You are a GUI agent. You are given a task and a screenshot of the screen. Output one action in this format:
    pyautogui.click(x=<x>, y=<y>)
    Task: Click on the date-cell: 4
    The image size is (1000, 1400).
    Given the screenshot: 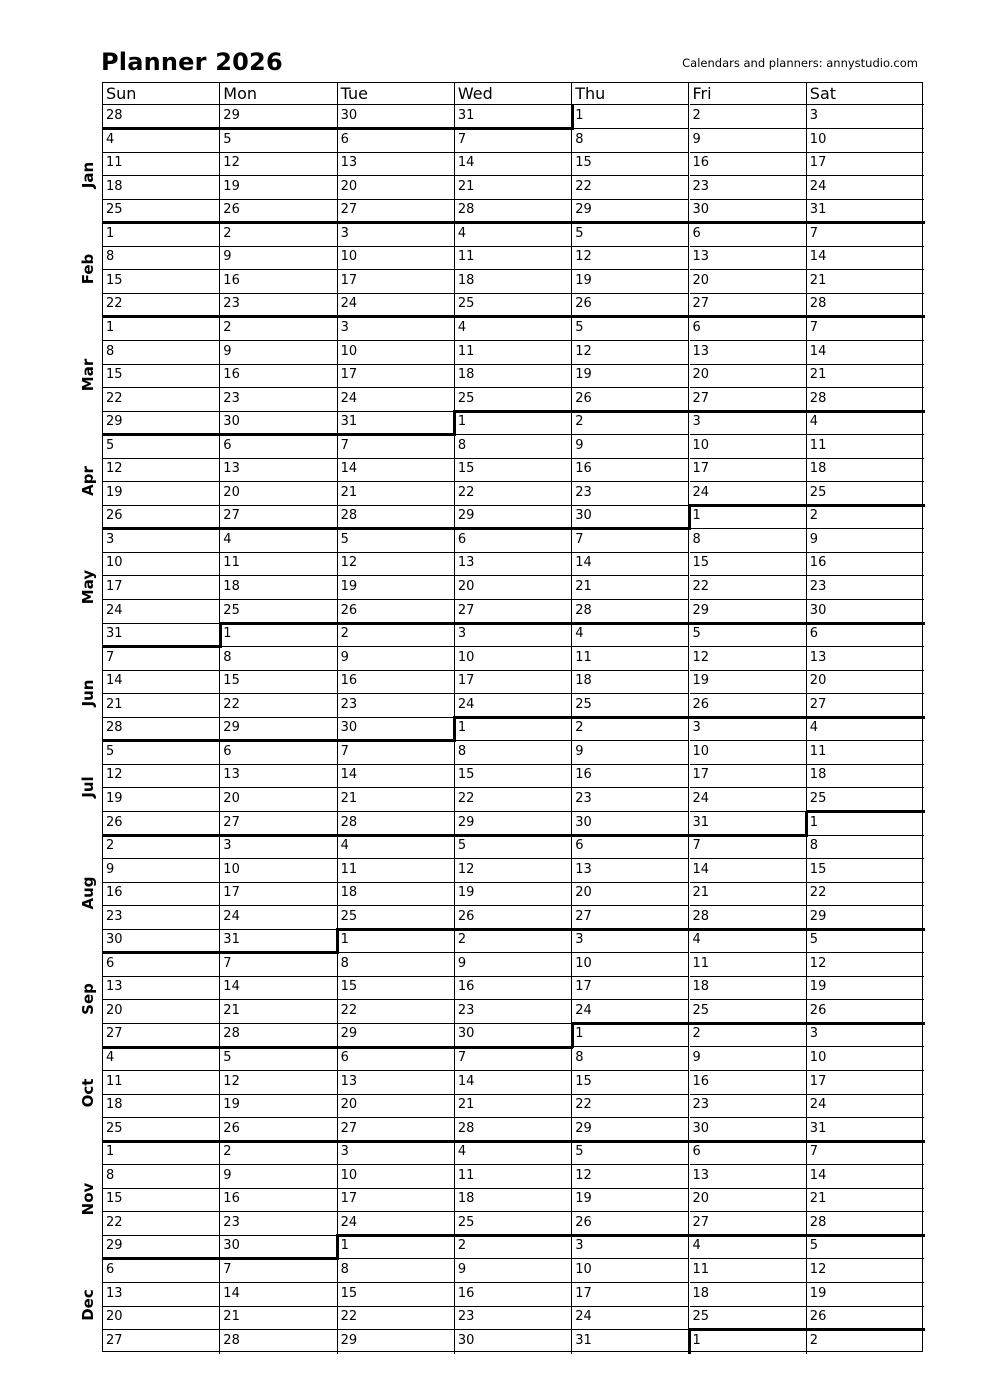 What is the action you would take?
    pyautogui.click(x=513, y=234)
    